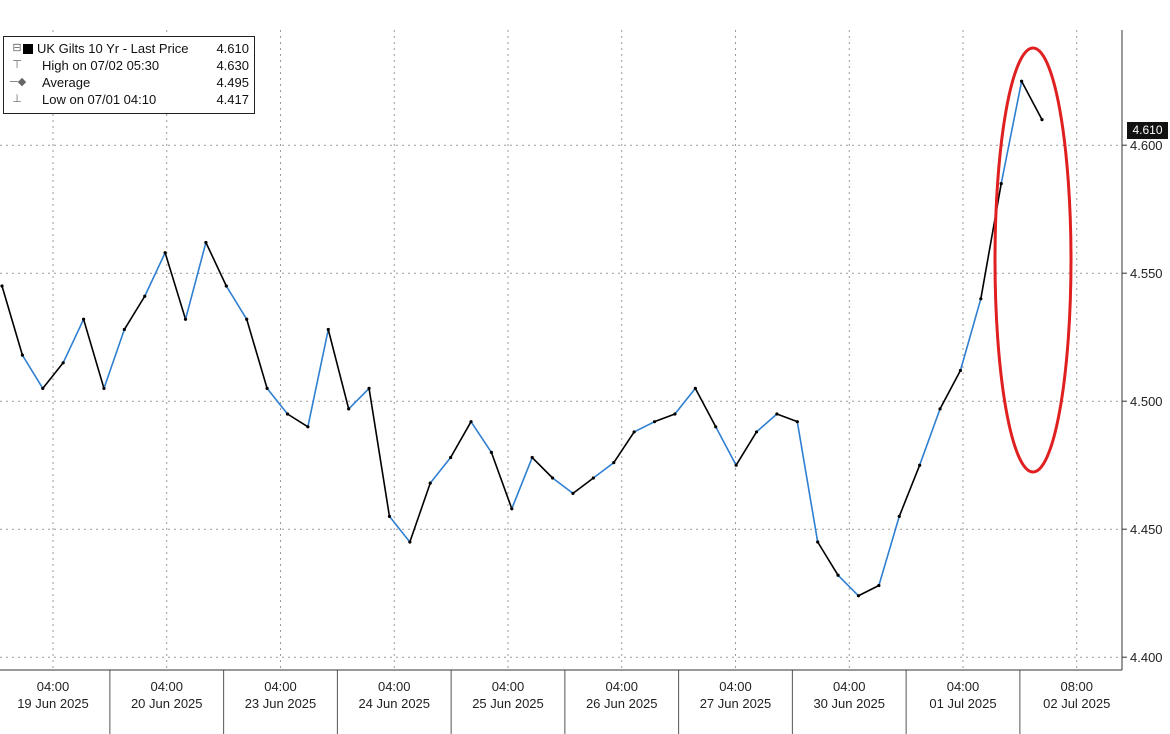 This screenshot has height=734, width=1170. Describe the element at coordinates (232, 65) in the screenshot. I see `legend-high-value: 4.630` at that location.